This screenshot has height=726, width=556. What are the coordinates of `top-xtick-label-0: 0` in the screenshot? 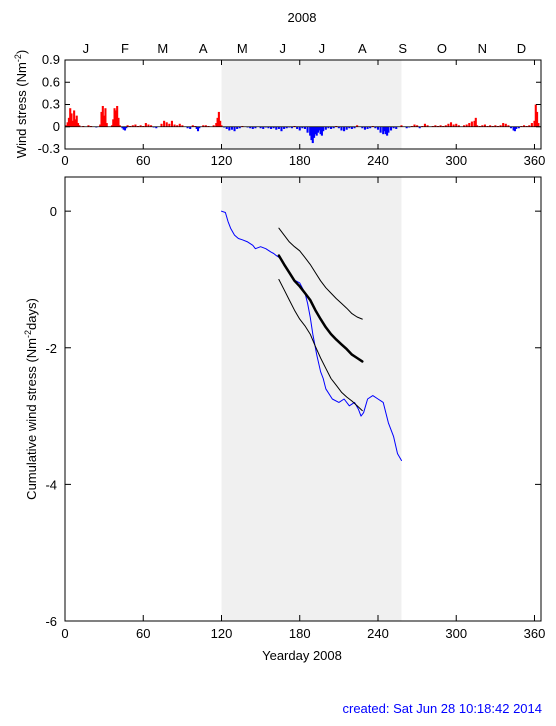 It's located at (64, 160).